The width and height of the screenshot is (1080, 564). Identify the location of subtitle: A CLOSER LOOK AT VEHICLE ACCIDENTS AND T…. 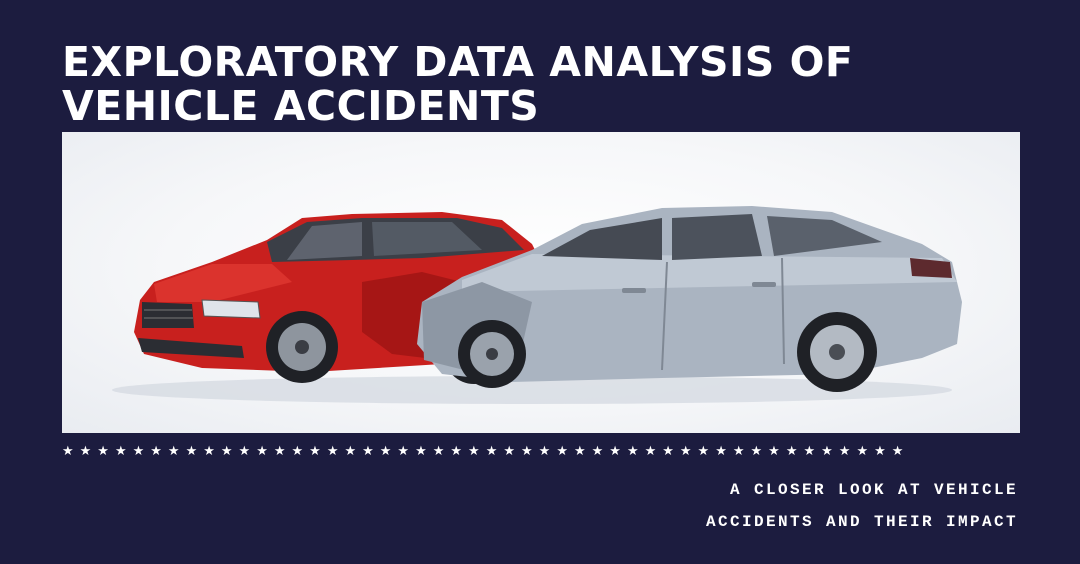
(758, 506).